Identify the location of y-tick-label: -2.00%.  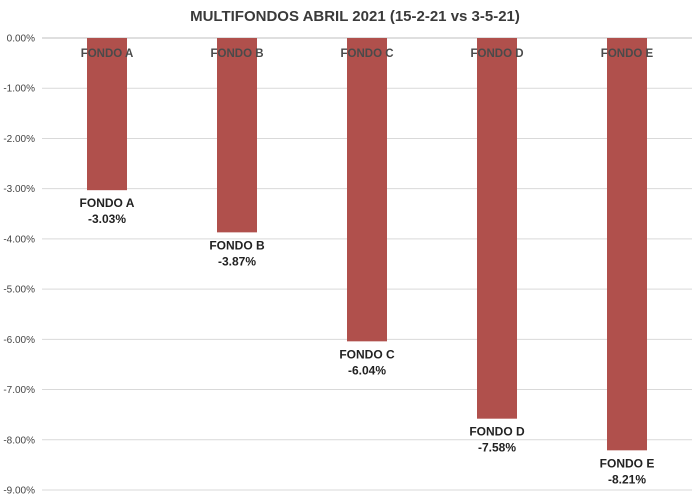
(19, 139).